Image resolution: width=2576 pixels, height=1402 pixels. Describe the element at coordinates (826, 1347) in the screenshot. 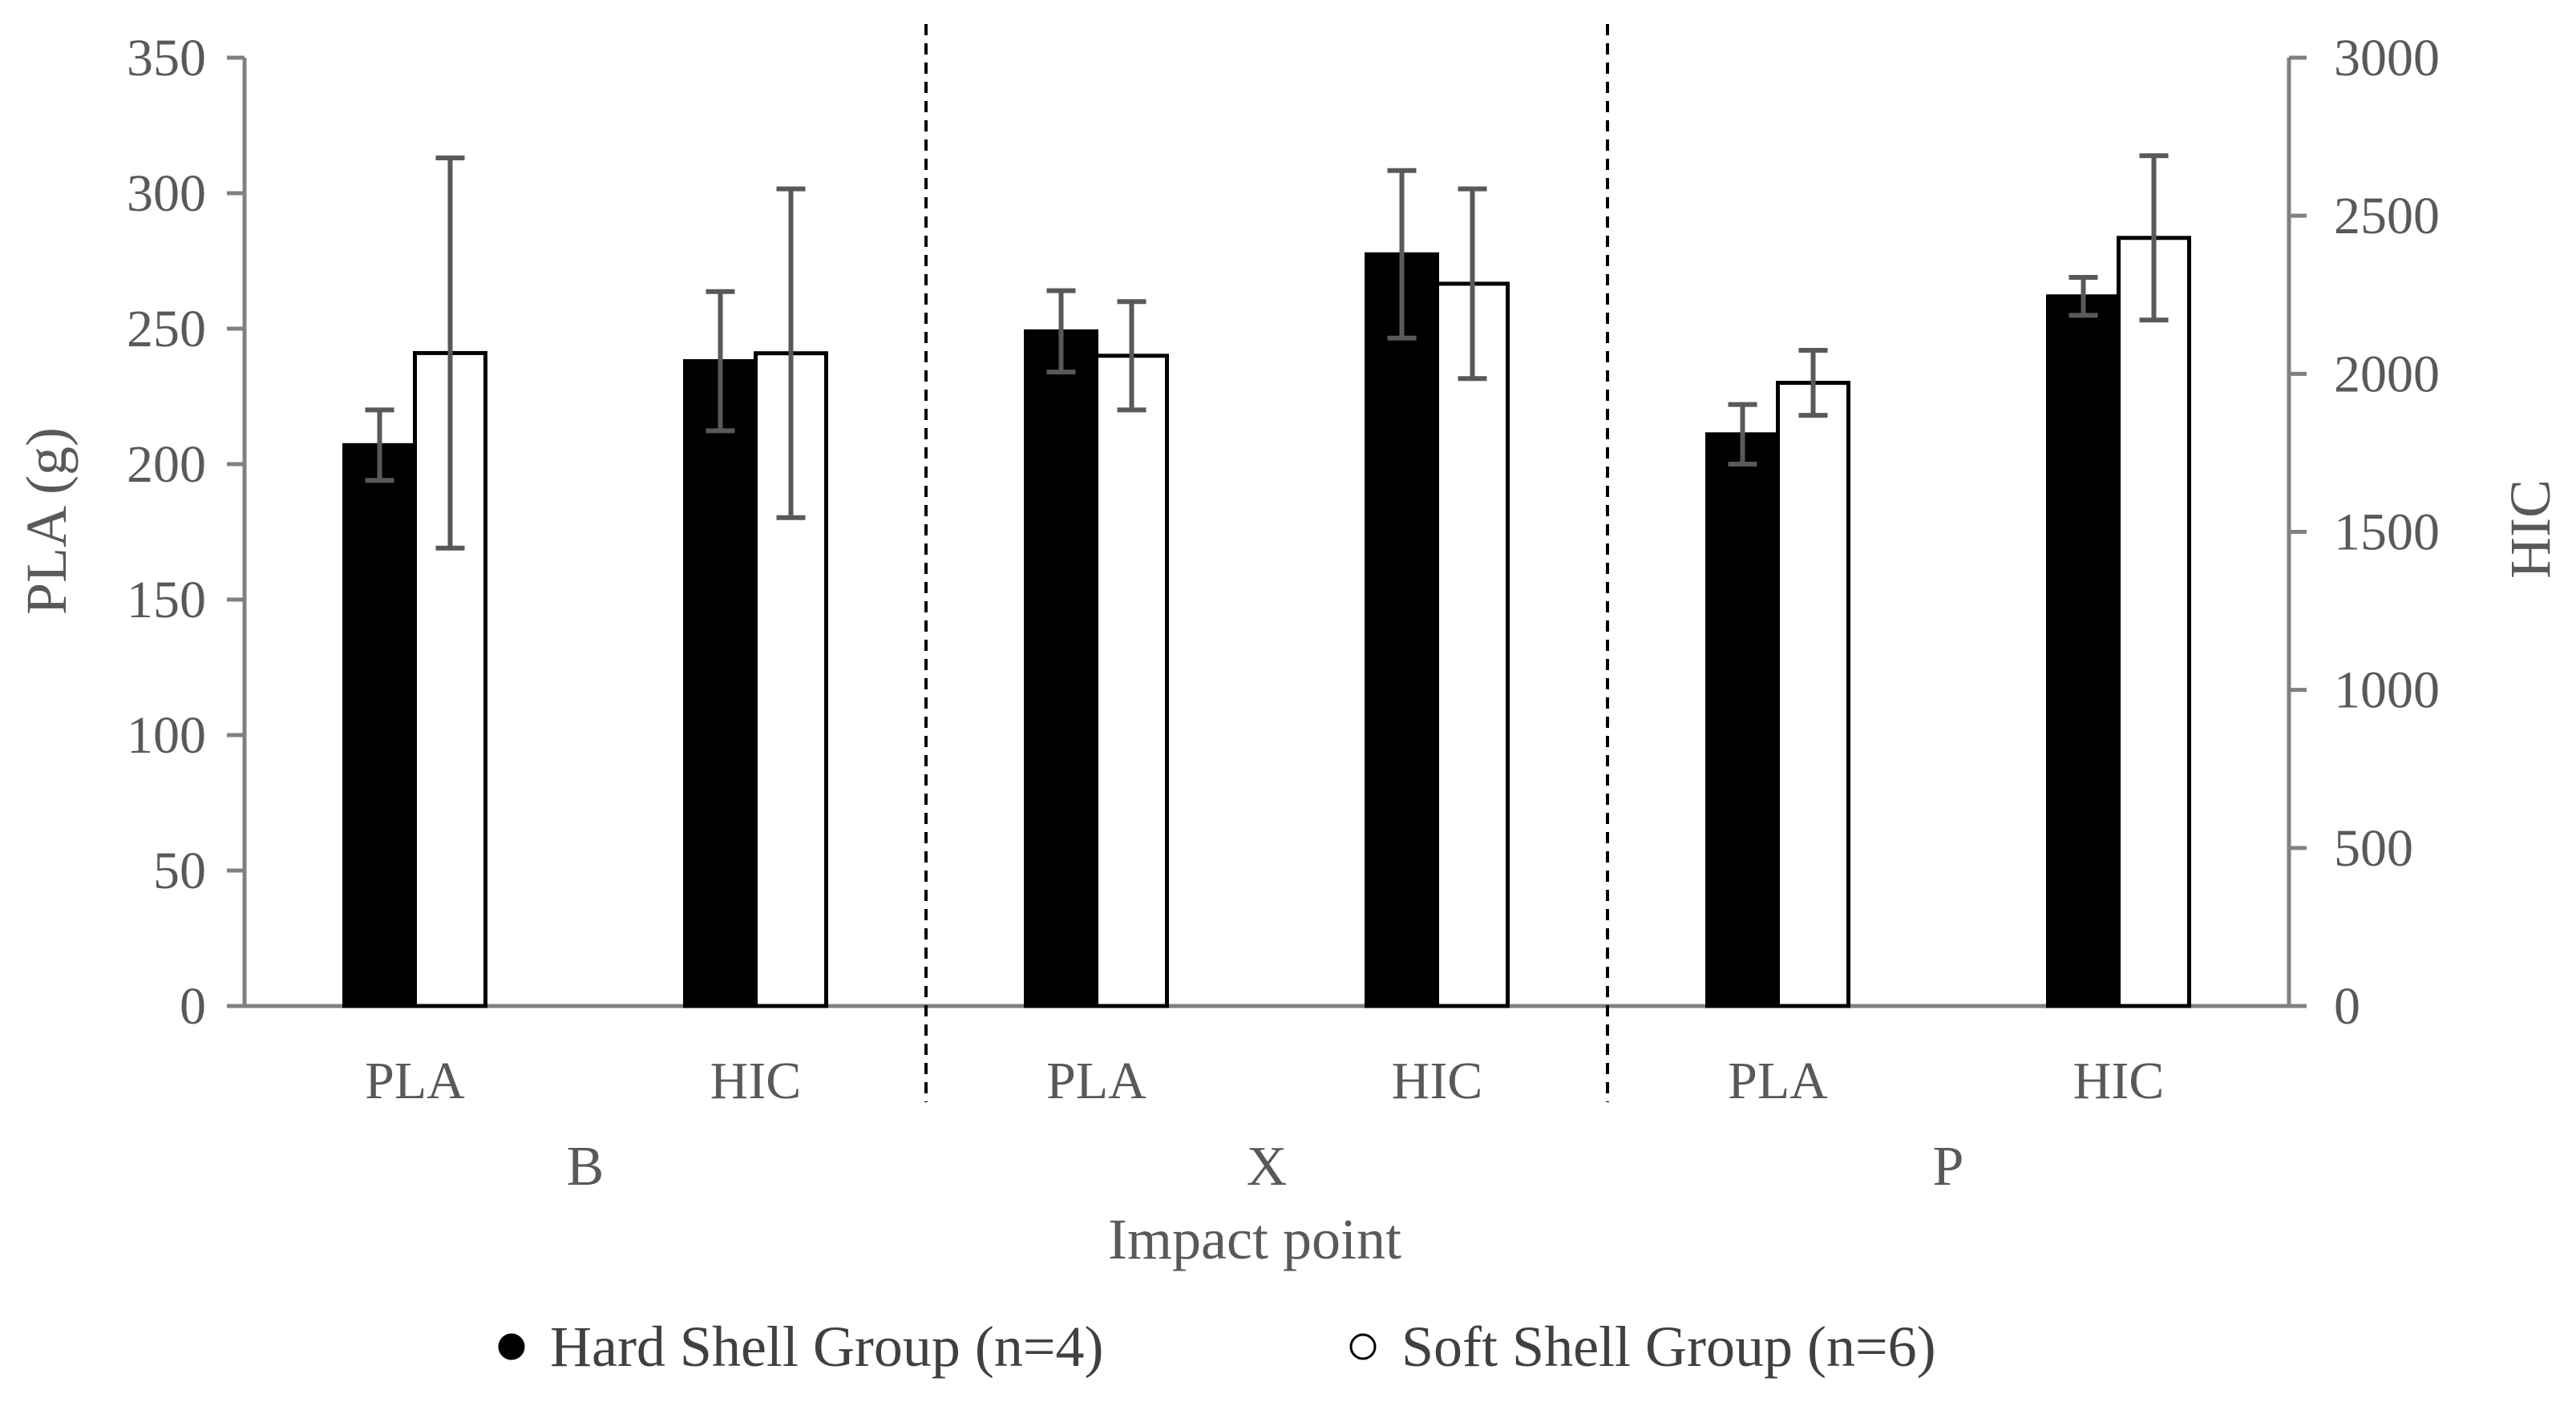

I see `legend-label-hard-shell: Hard Shell Group (n=4)` at that location.